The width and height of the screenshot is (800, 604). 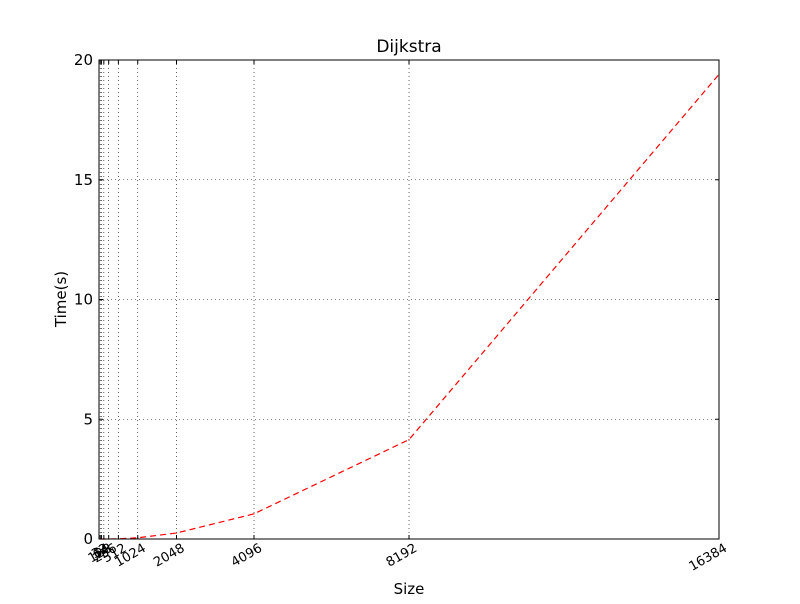 What do you see at coordinates (83, 60) in the screenshot?
I see `y-tick-label: 20` at bounding box center [83, 60].